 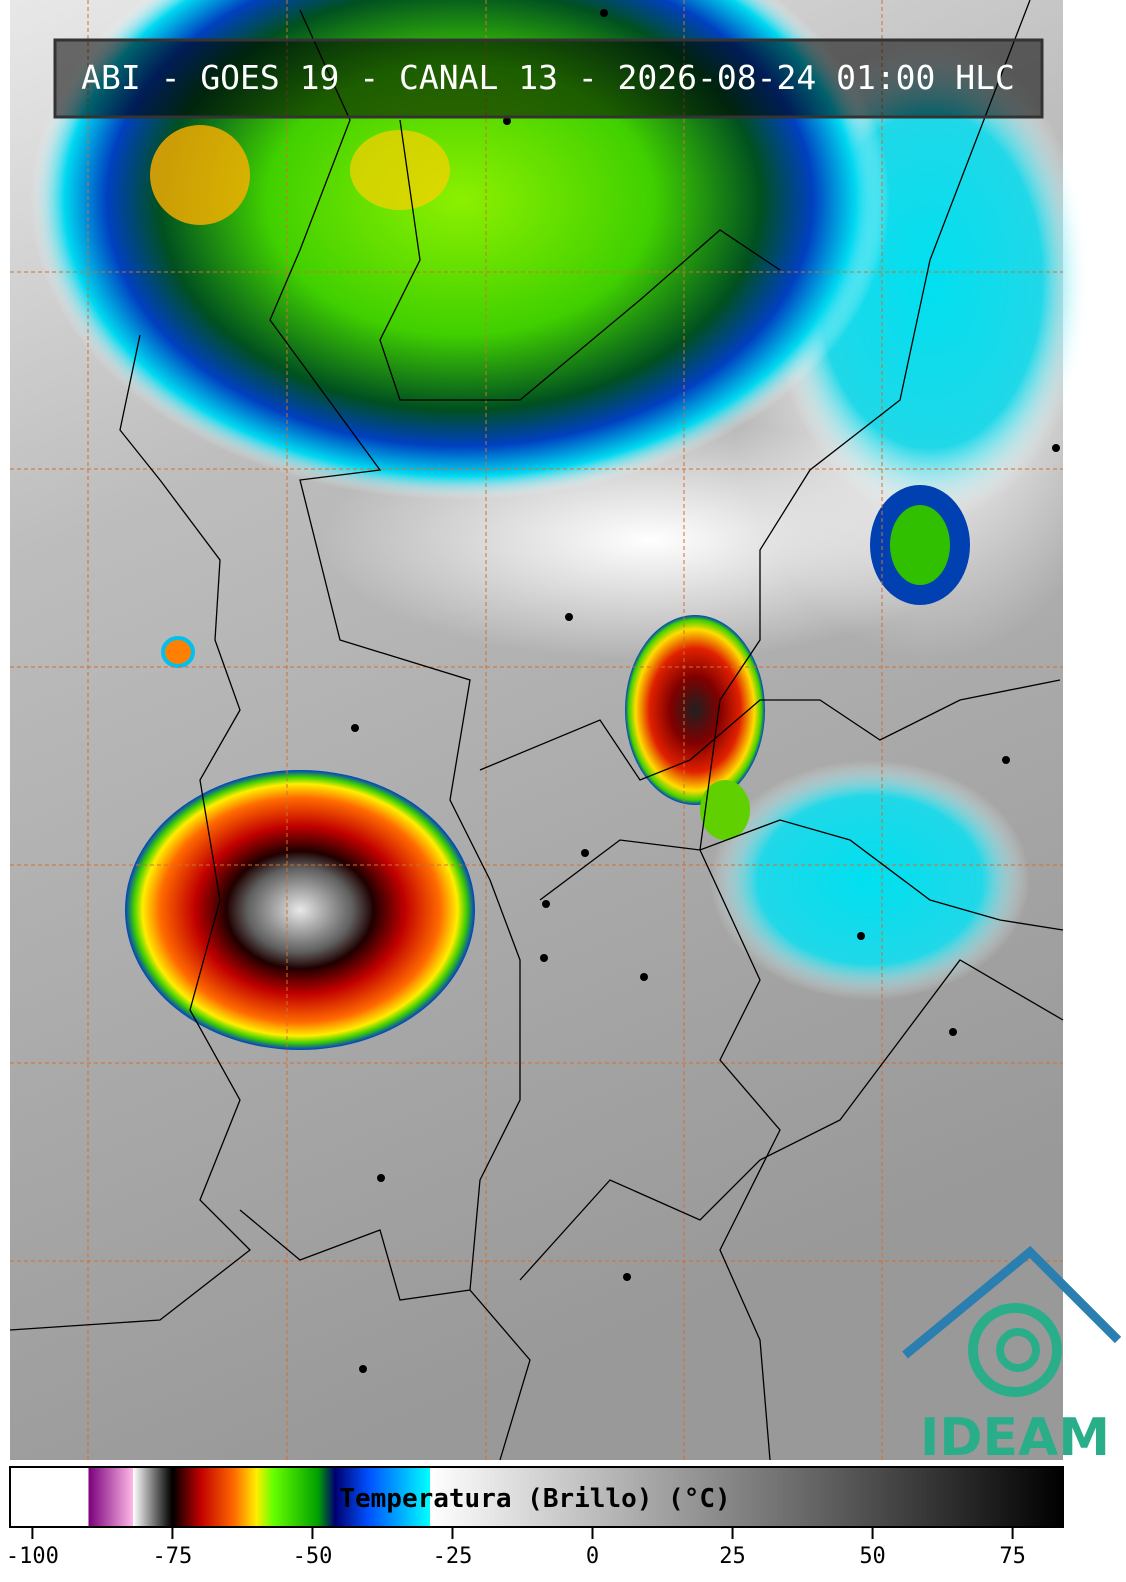 I want to click on tick-label: -25, so click(x=453, y=1556).